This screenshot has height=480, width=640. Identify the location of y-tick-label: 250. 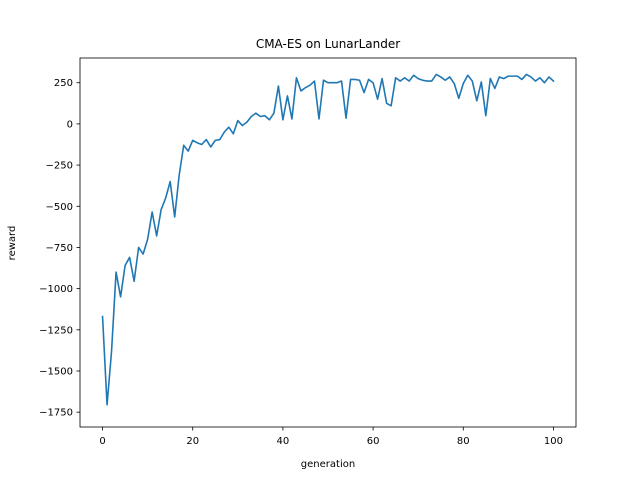
(63, 83).